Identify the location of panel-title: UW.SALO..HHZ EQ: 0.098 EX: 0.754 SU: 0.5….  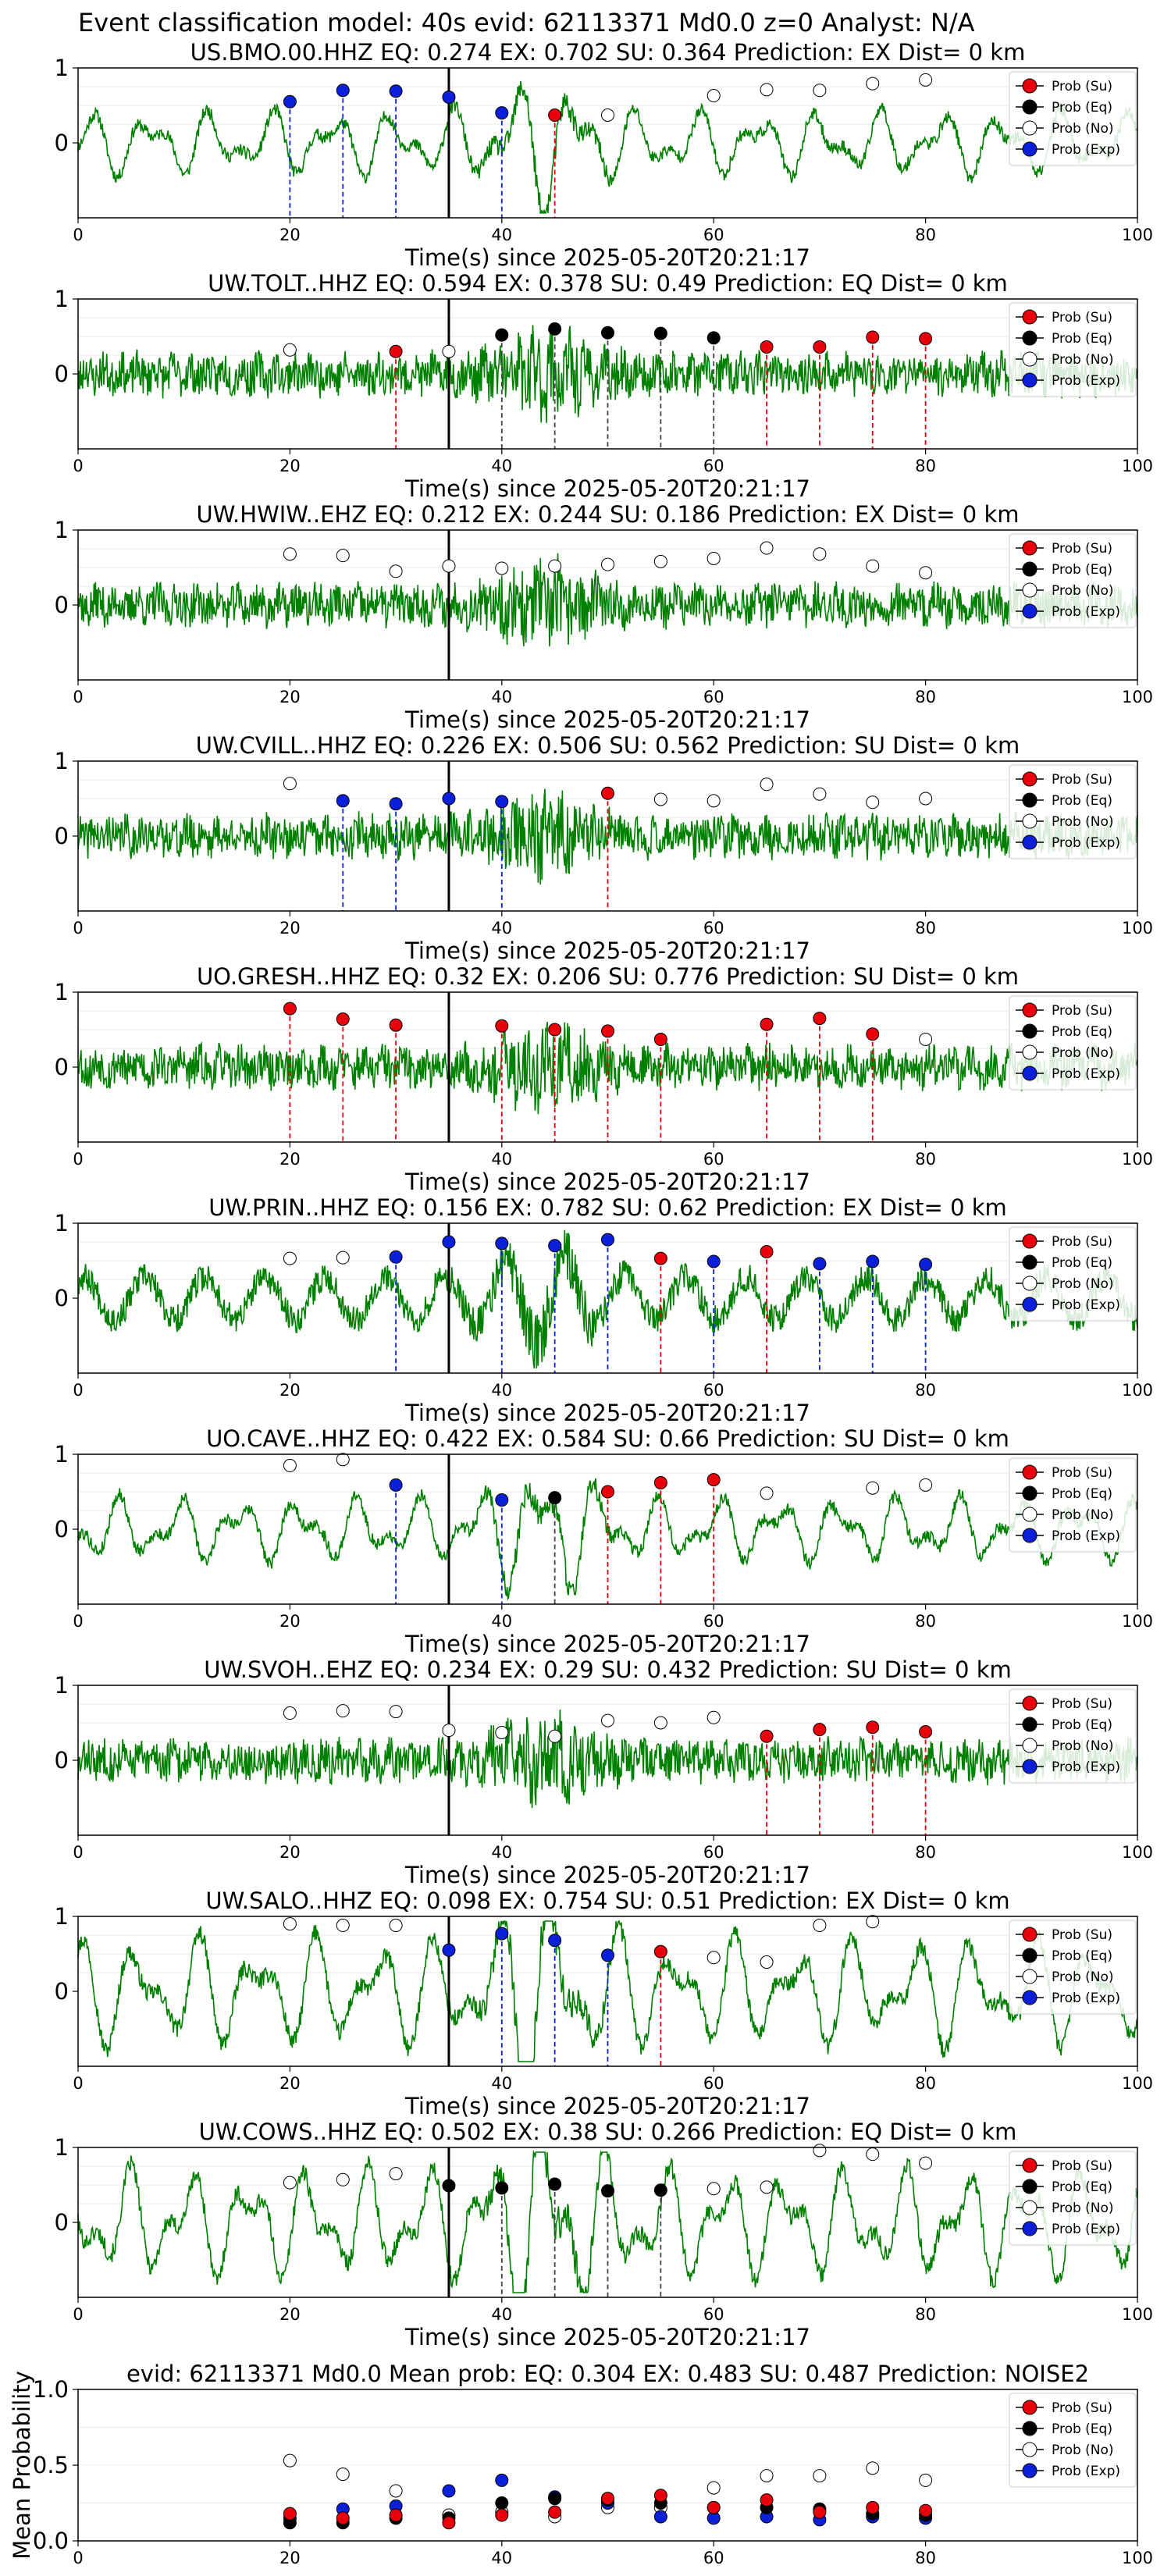
(607, 1901).